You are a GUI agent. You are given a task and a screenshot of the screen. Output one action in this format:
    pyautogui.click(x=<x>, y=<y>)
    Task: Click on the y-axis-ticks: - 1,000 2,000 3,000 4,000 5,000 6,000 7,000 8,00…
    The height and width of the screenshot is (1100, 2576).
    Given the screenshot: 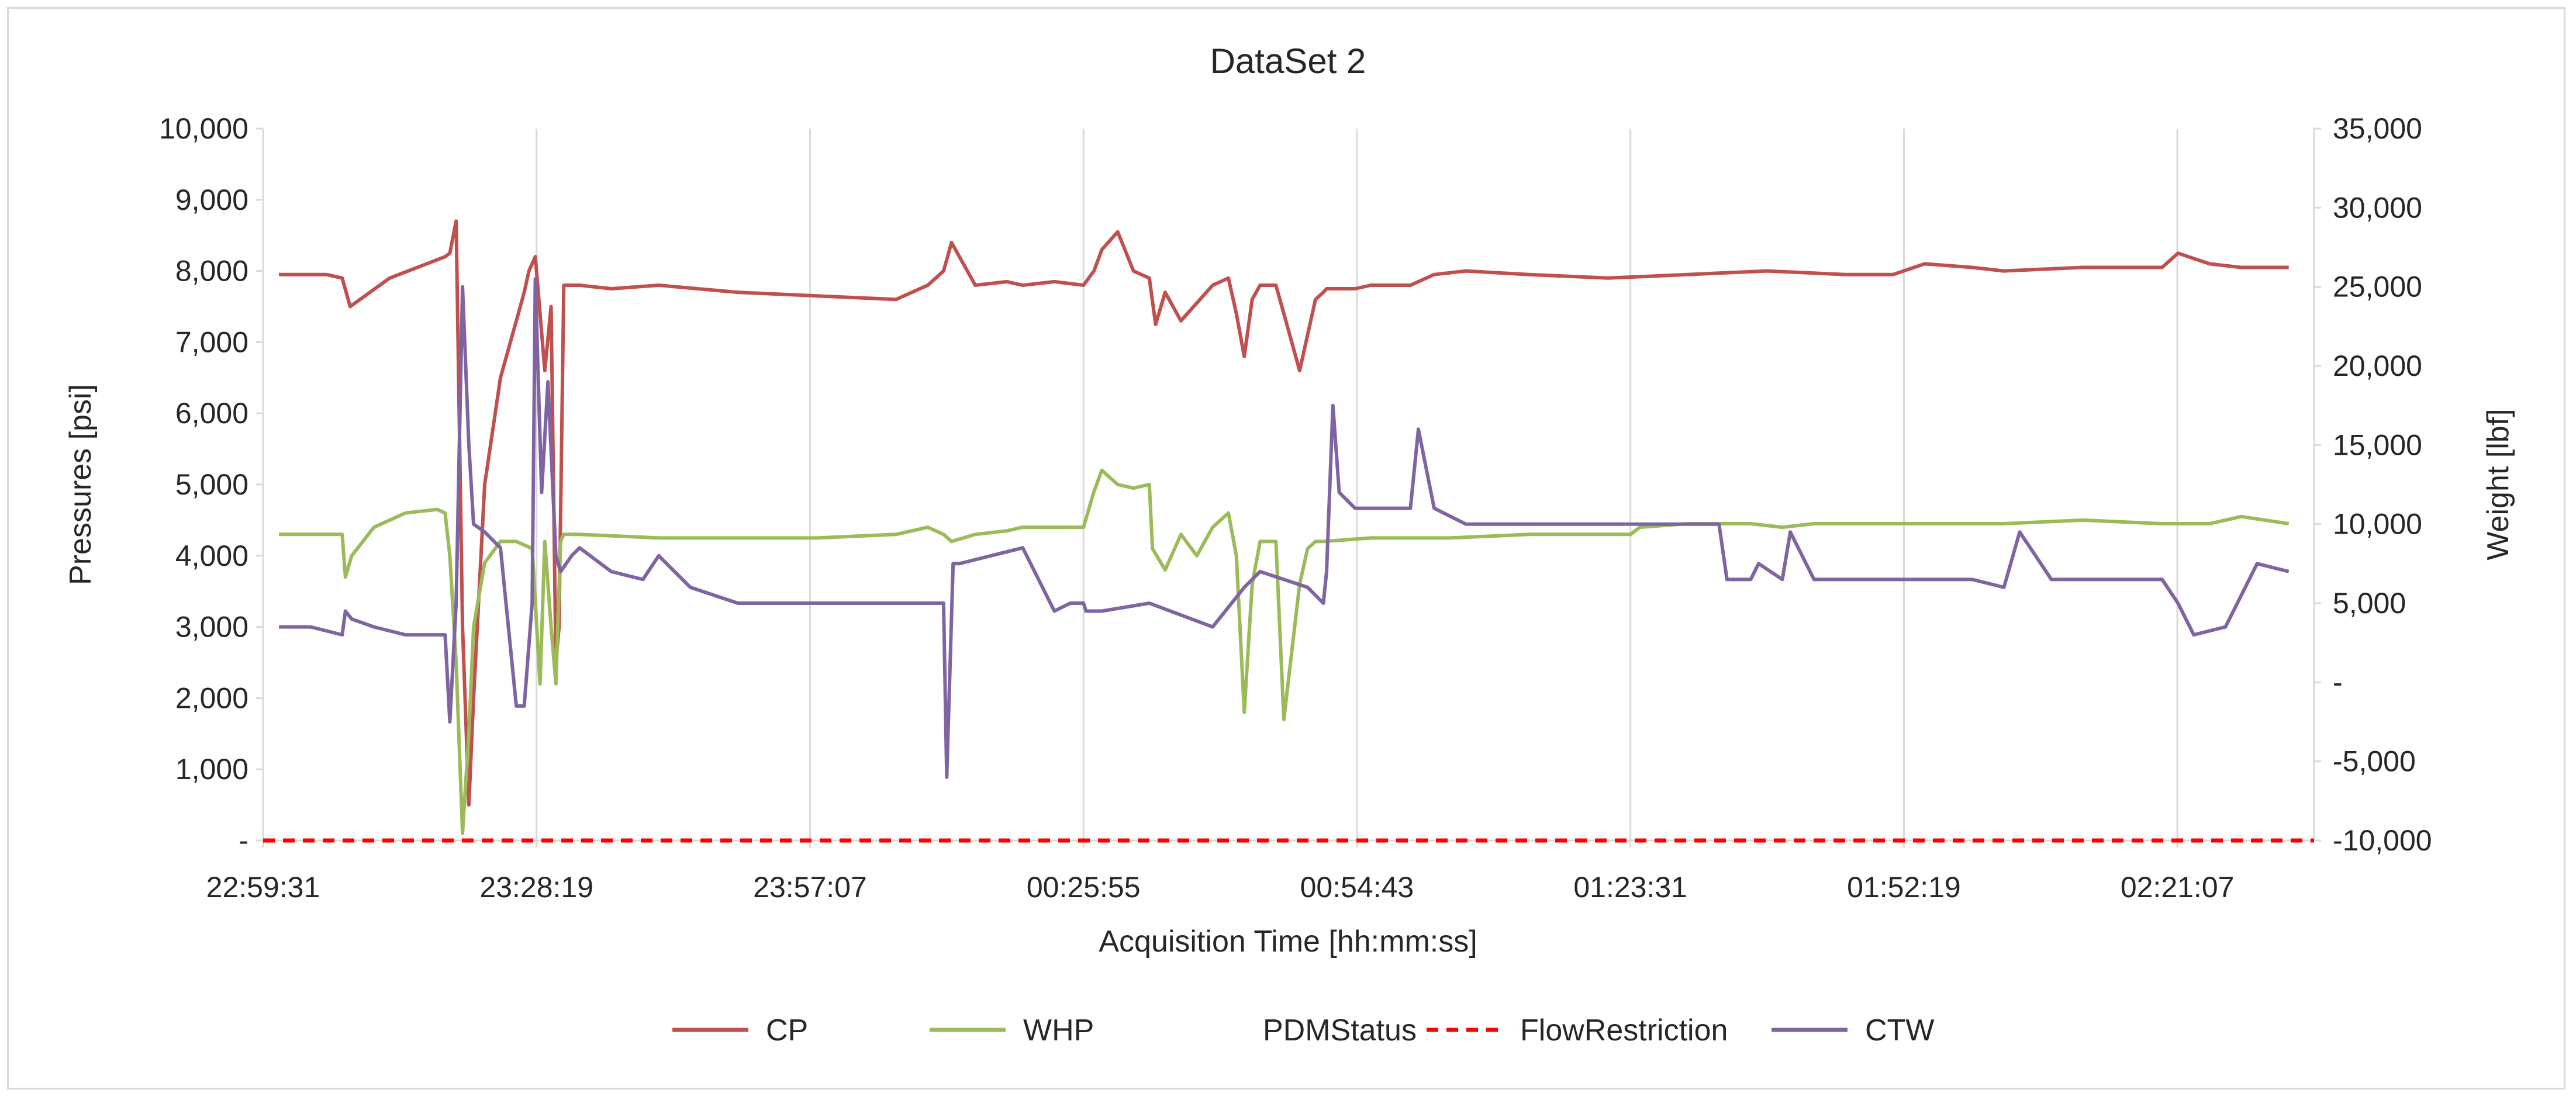 What is the action you would take?
    pyautogui.click(x=211, y=485)
    